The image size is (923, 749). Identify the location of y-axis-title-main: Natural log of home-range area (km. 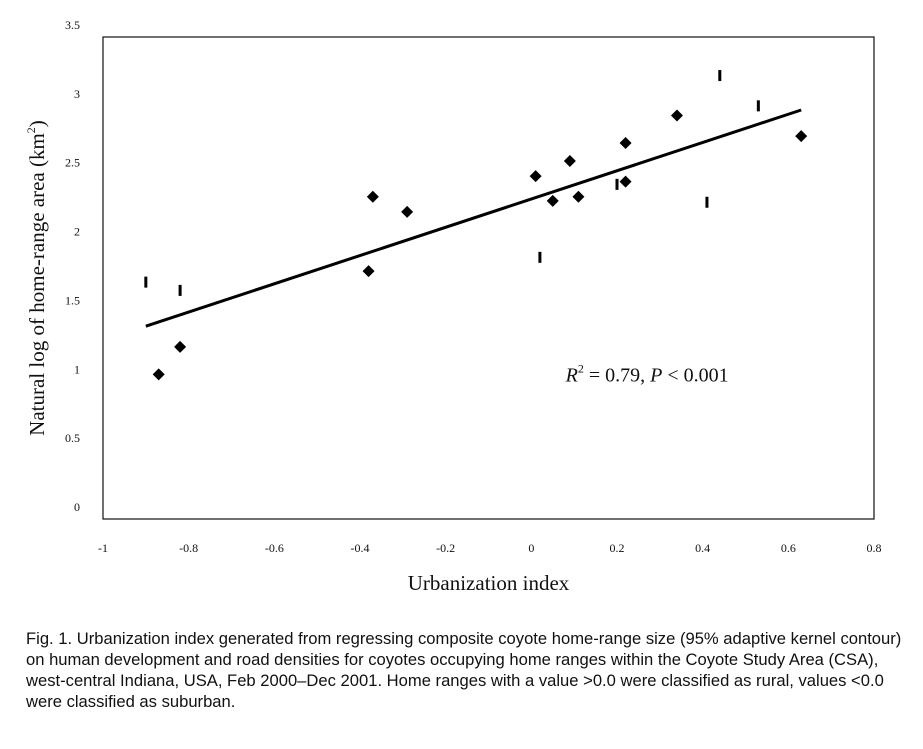
(37, 284).